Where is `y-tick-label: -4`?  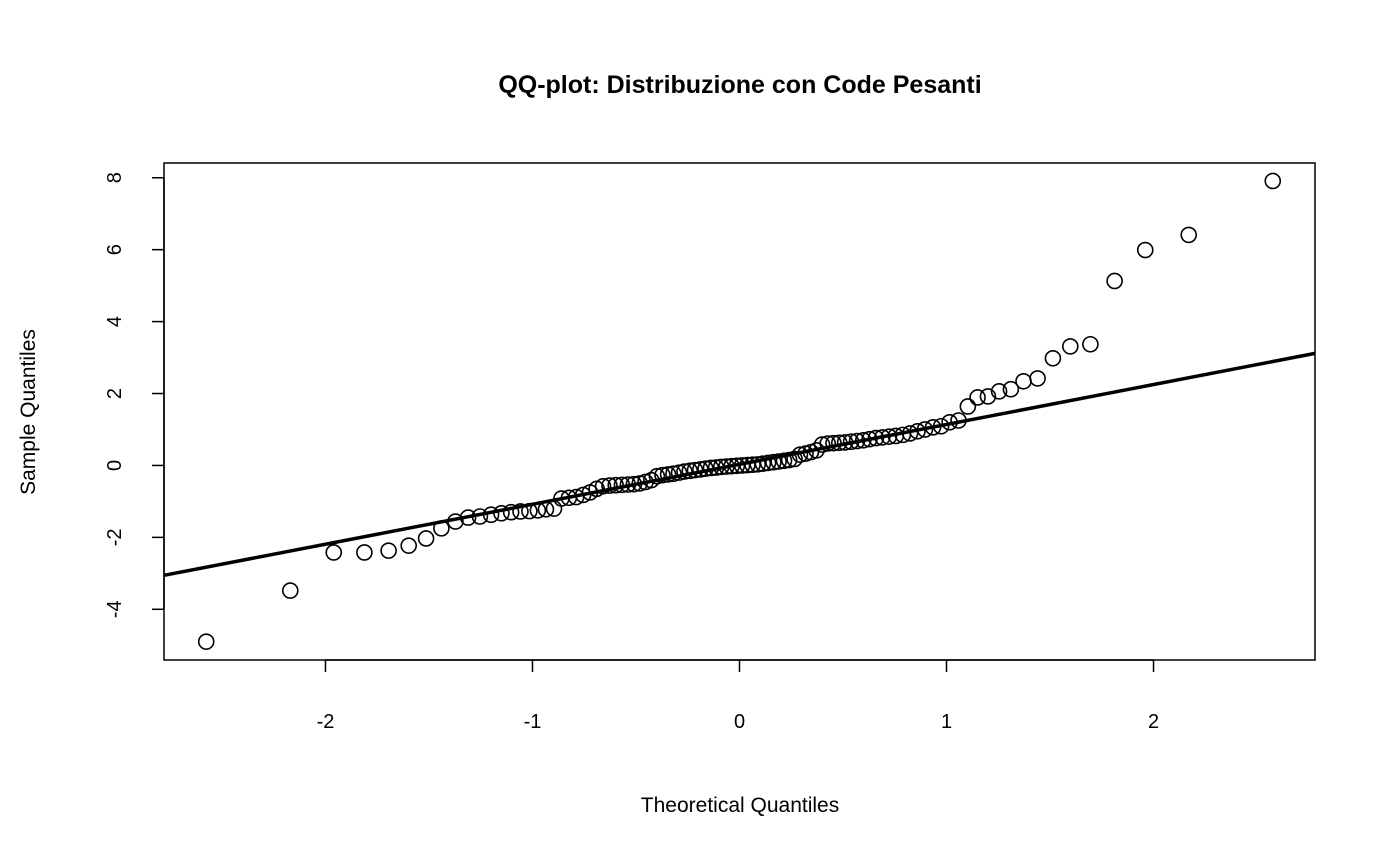 y-tick-label: -4 is located at coordinates (115, 609).